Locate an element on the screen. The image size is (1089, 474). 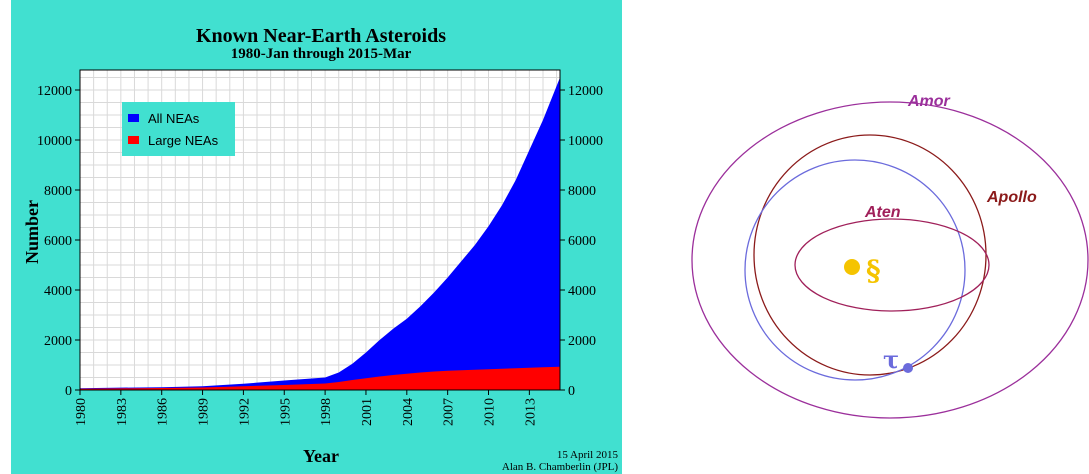
y-axis-label: Number is located at coordinates (32, 232).